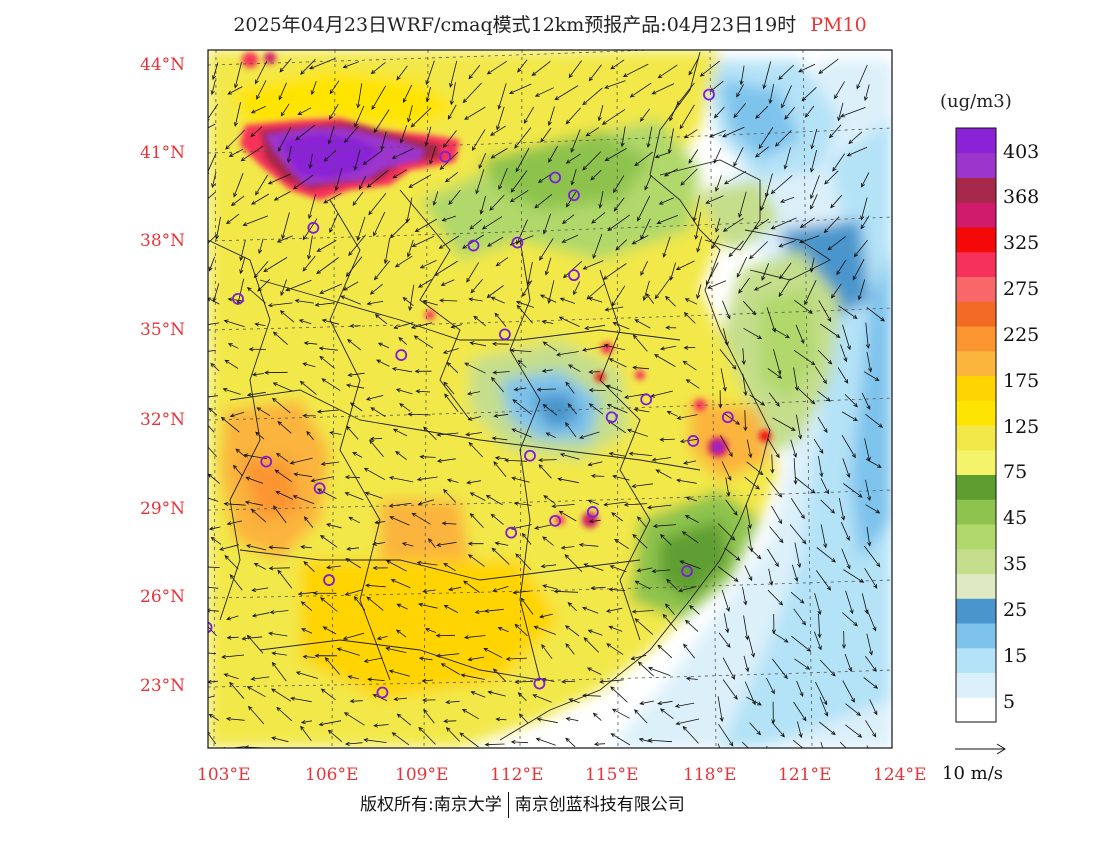 This screenshot has height=850, width=1100. What do you see at coordinates (1009, 702) in the screenshot?
I see `colorbar-label-5: 5` at bounding box center [1009, 702].